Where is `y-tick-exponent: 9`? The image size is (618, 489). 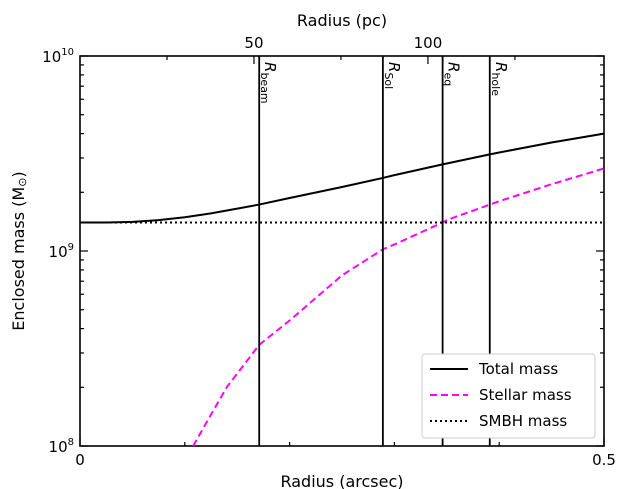 y-tick-exponent: 9 is located at coordinates (71, 247).